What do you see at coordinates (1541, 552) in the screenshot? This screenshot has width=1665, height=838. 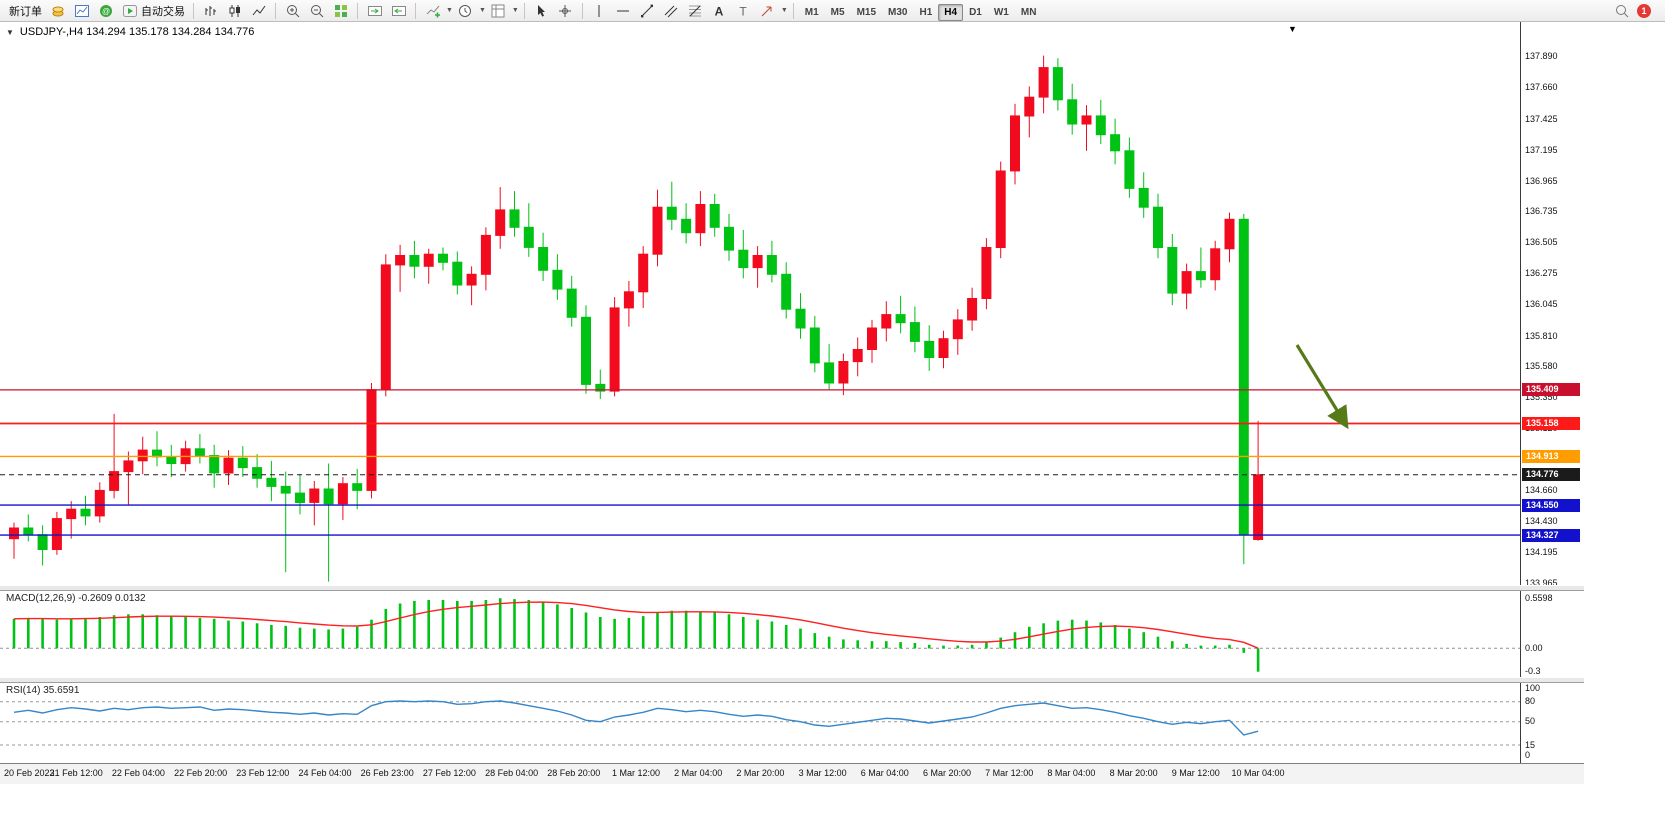 I see `price-axis-label: 134.195` at bounding box center [1541, 552].